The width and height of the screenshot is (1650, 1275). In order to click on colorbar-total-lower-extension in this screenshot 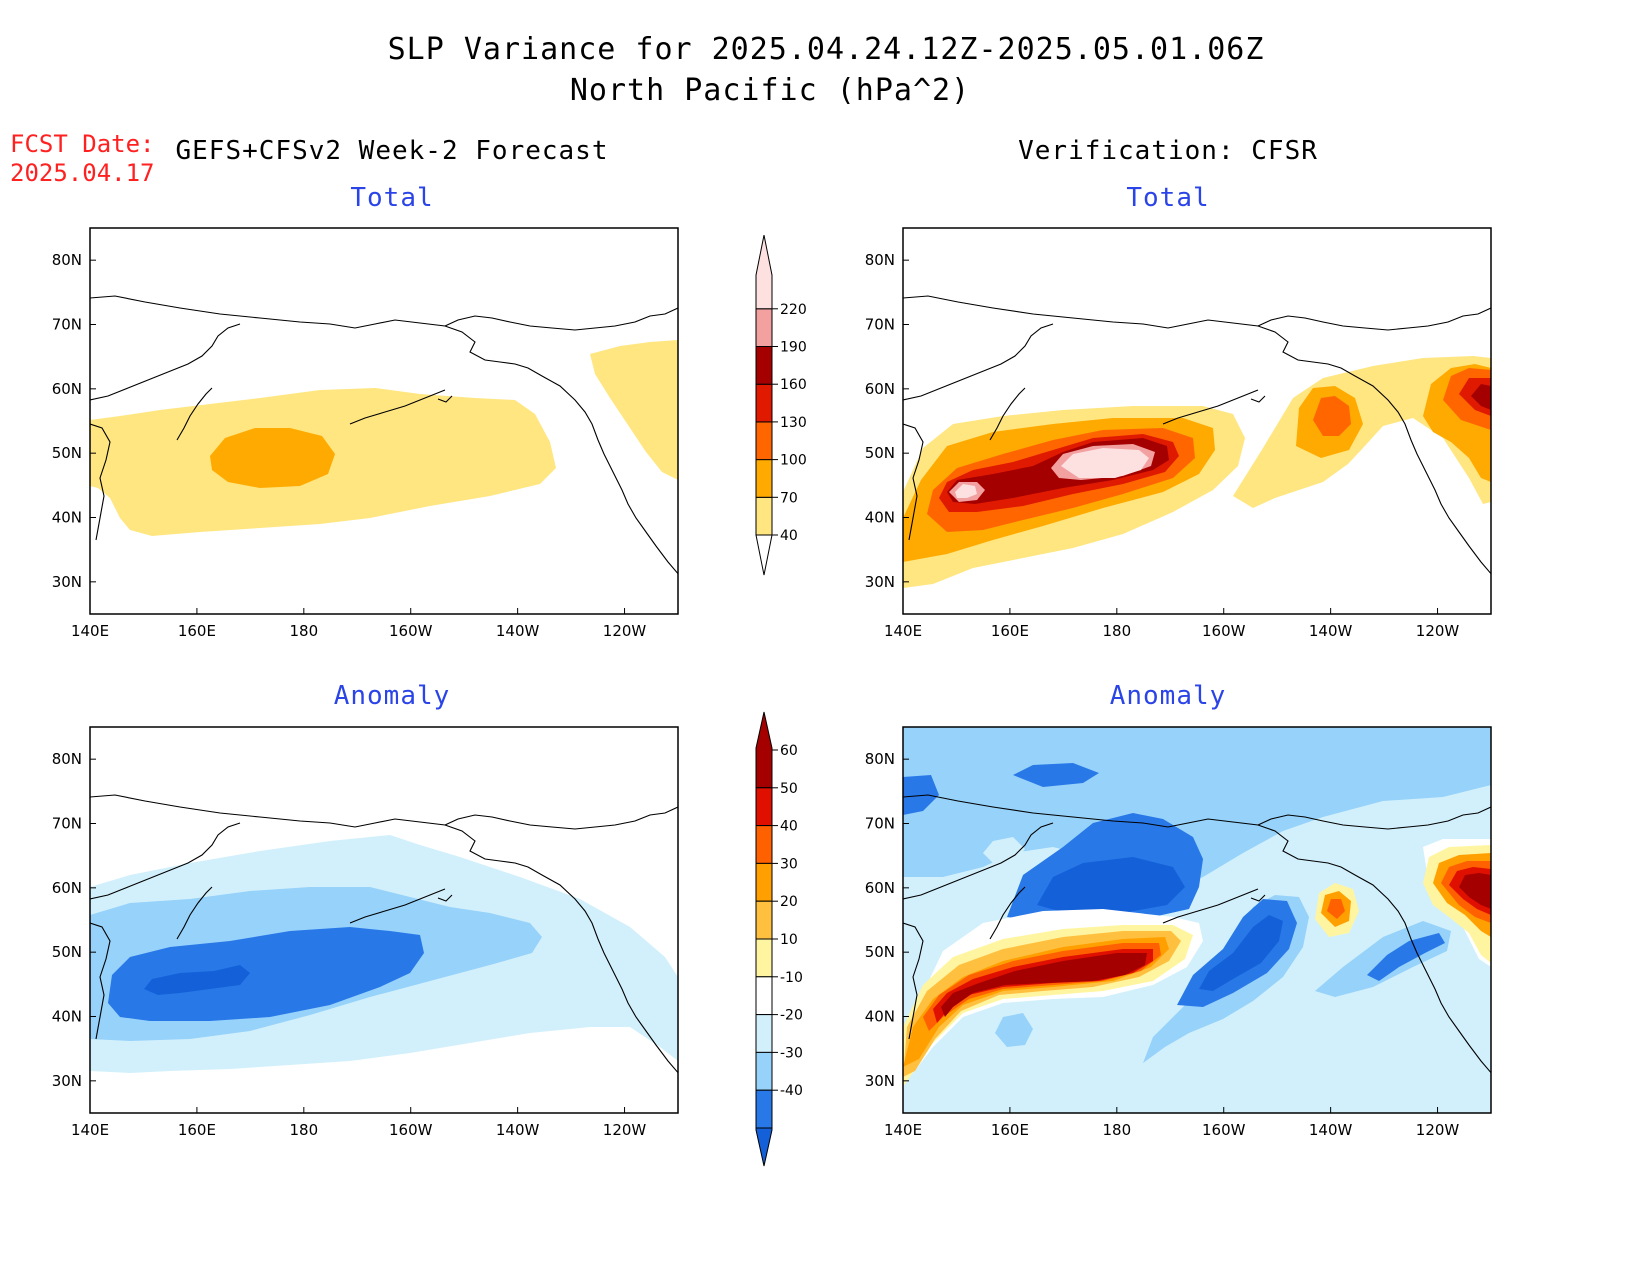, I will do `click(764, 555)`.